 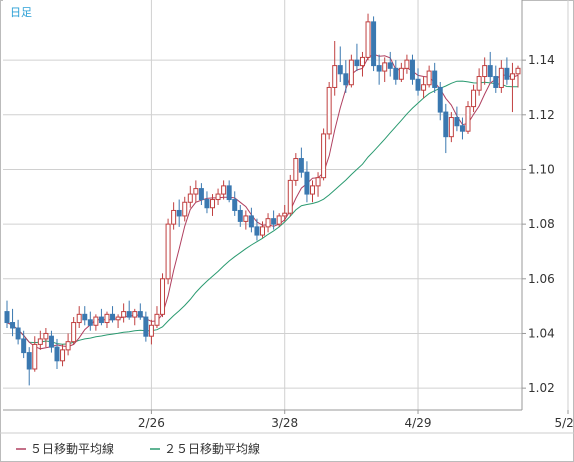 I want to click on y-tick-label: 1.14, so click(x=541, y=60).